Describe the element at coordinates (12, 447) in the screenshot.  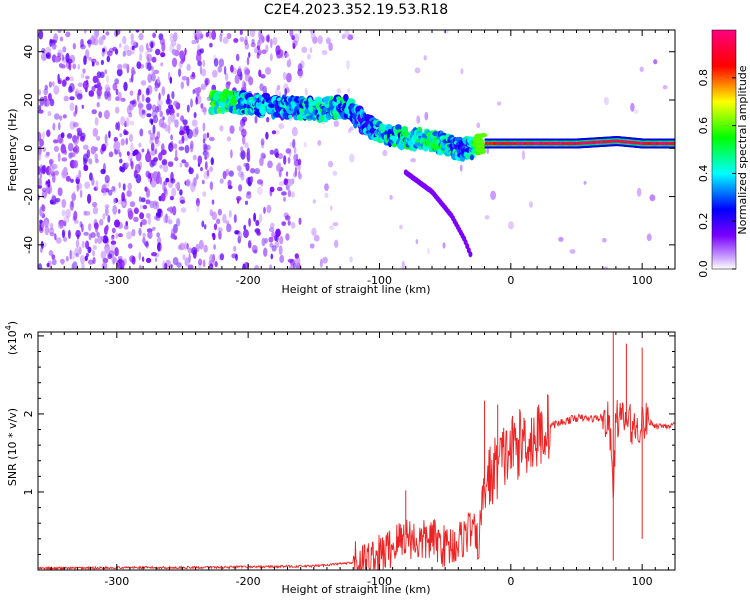
I see `snr-ylabel: SNR (10 * v/v)` at that location.